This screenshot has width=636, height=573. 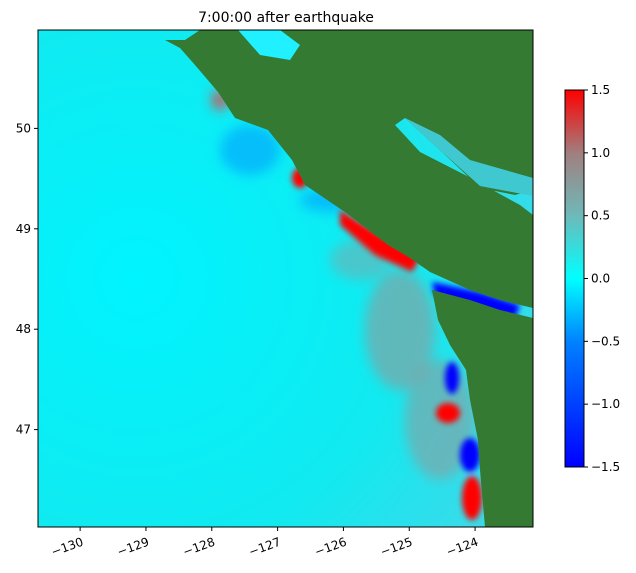 I want to click on x-tick-label: −127, so click(x=265, y=547).